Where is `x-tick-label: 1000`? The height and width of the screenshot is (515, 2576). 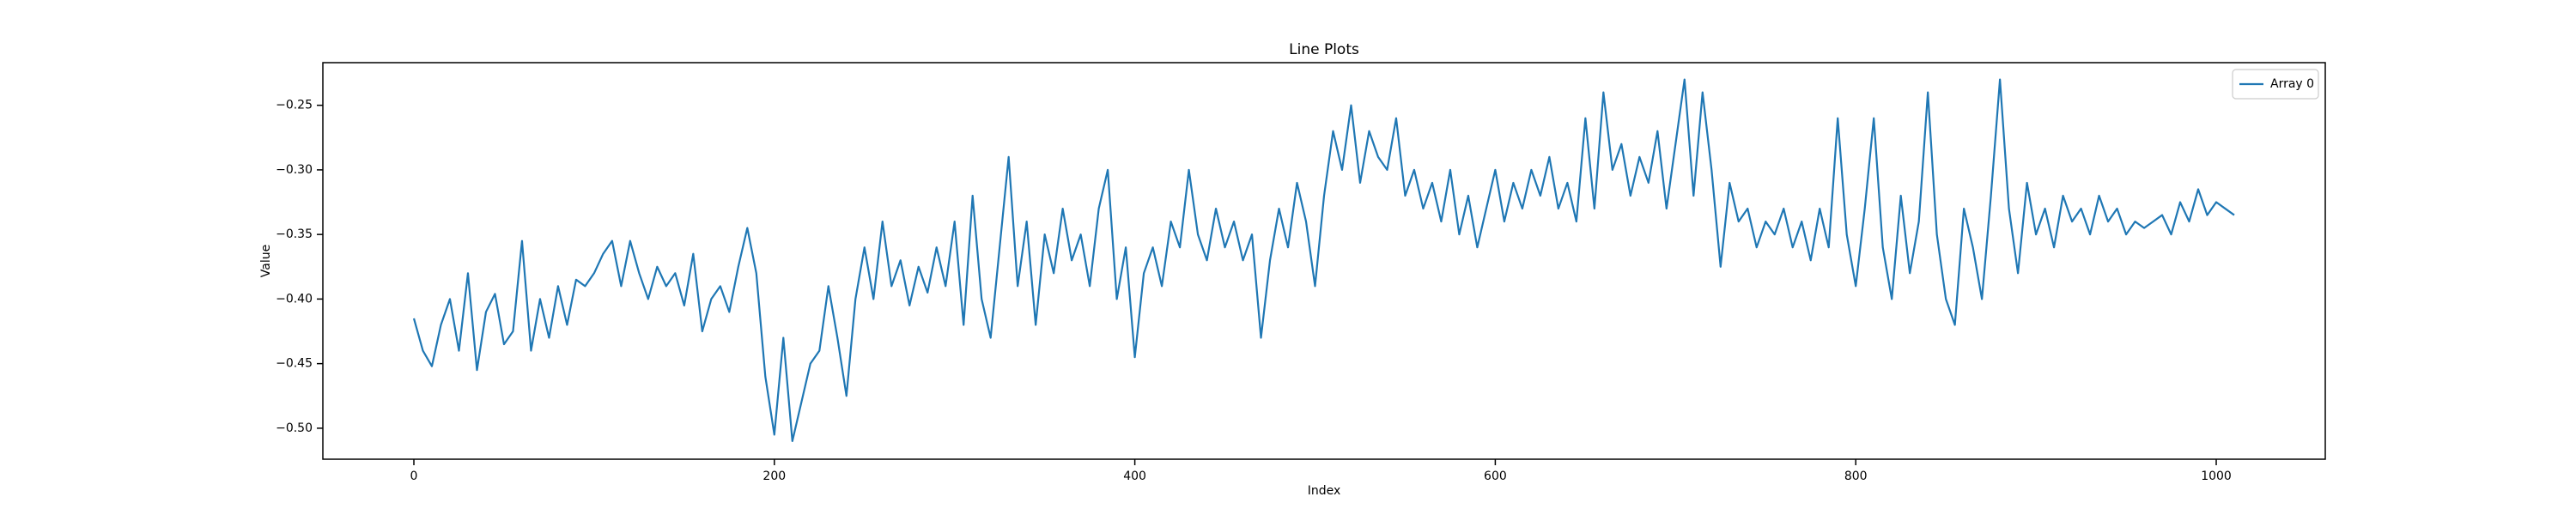
x-tick-label: 1000 is located at coordinates (2216, 476).